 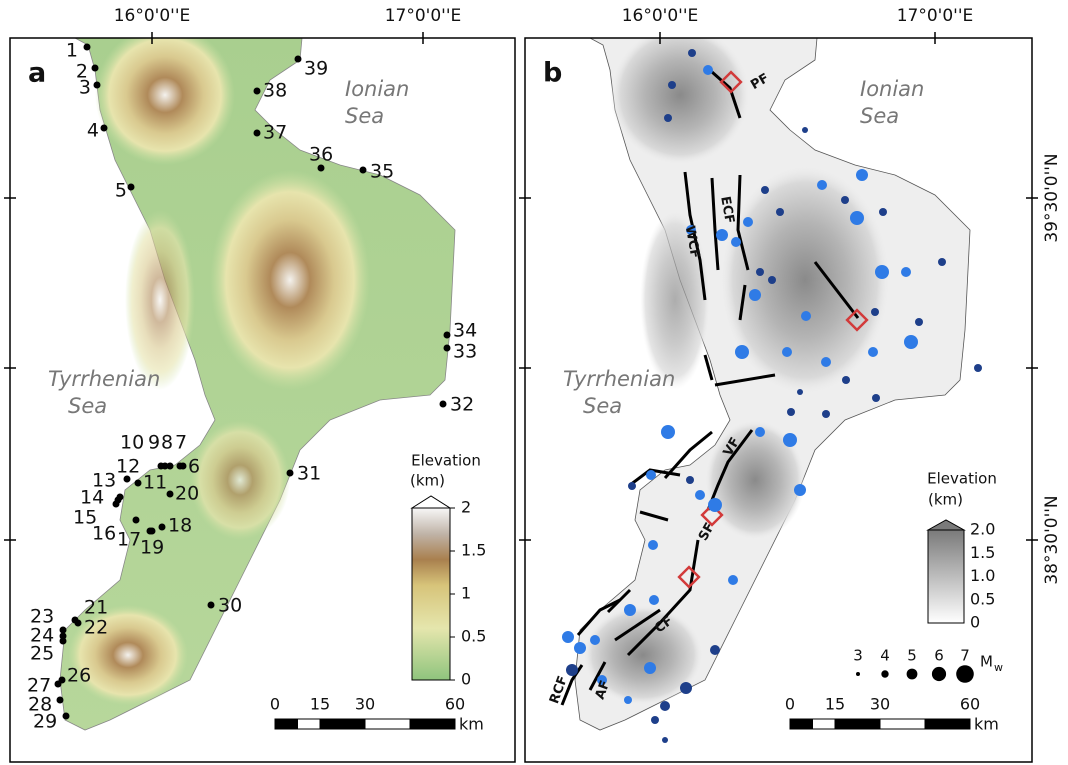 I want to click on site-label: 29, so click(x=45, y=722).